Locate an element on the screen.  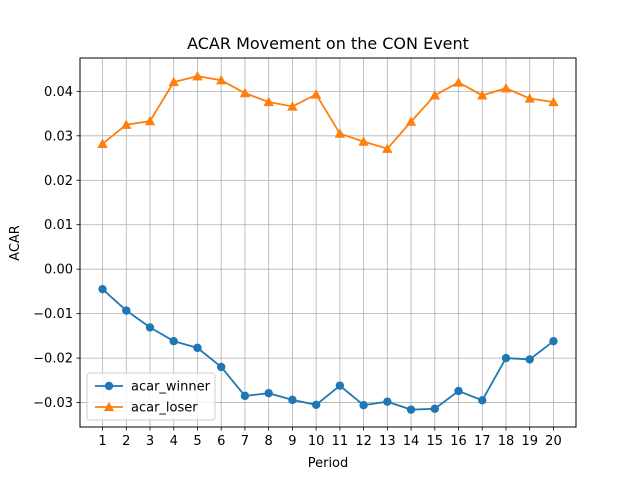
x-tick-label: 8 is located at coordinates (269, 441).